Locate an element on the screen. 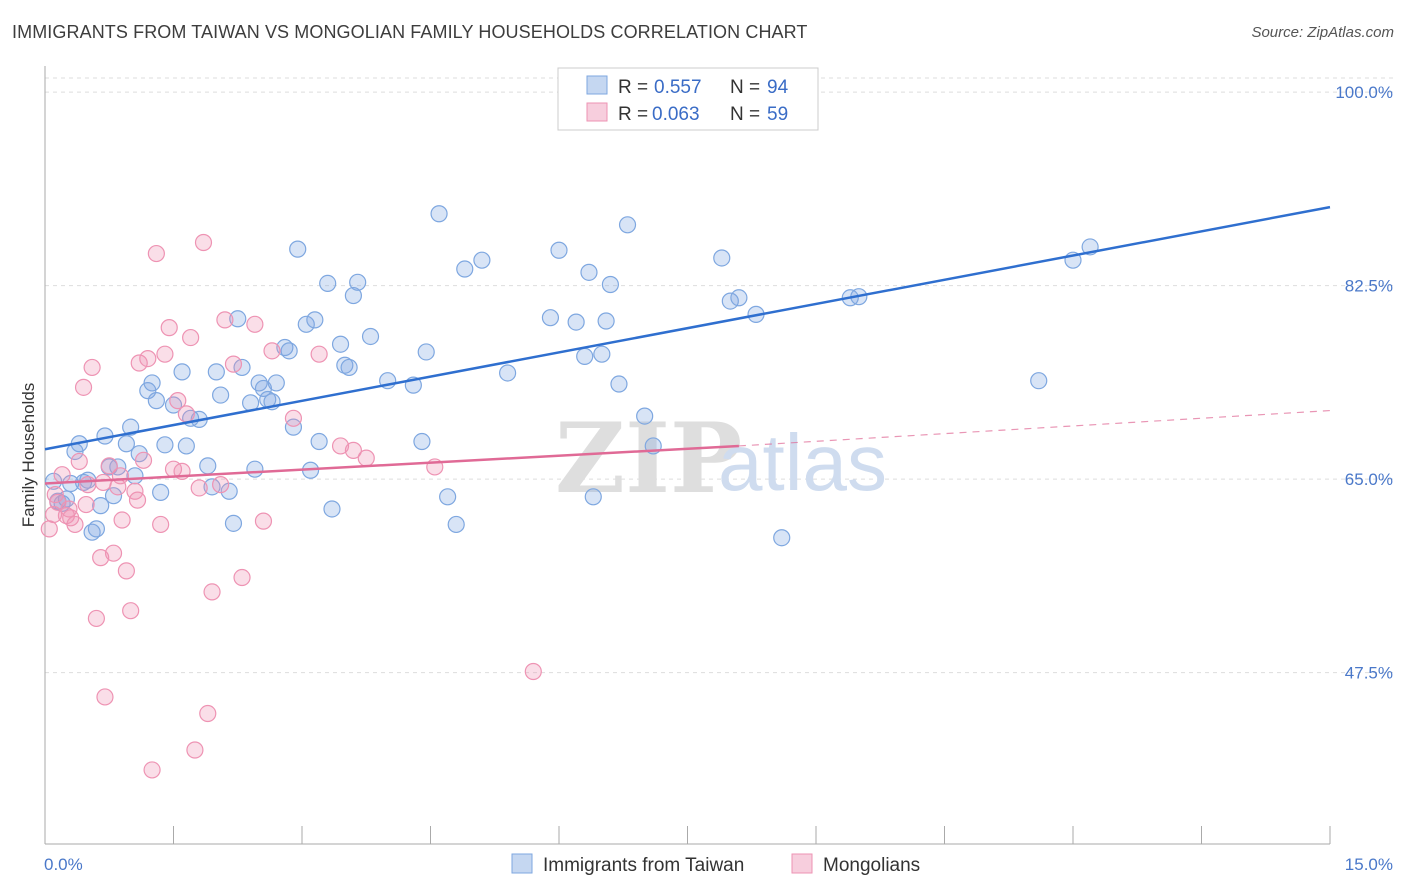 Image resolution: width=1406 pixels, height=892 pixels. y-tick-label-0: 47.5% is located at coordinates (1369, 673).